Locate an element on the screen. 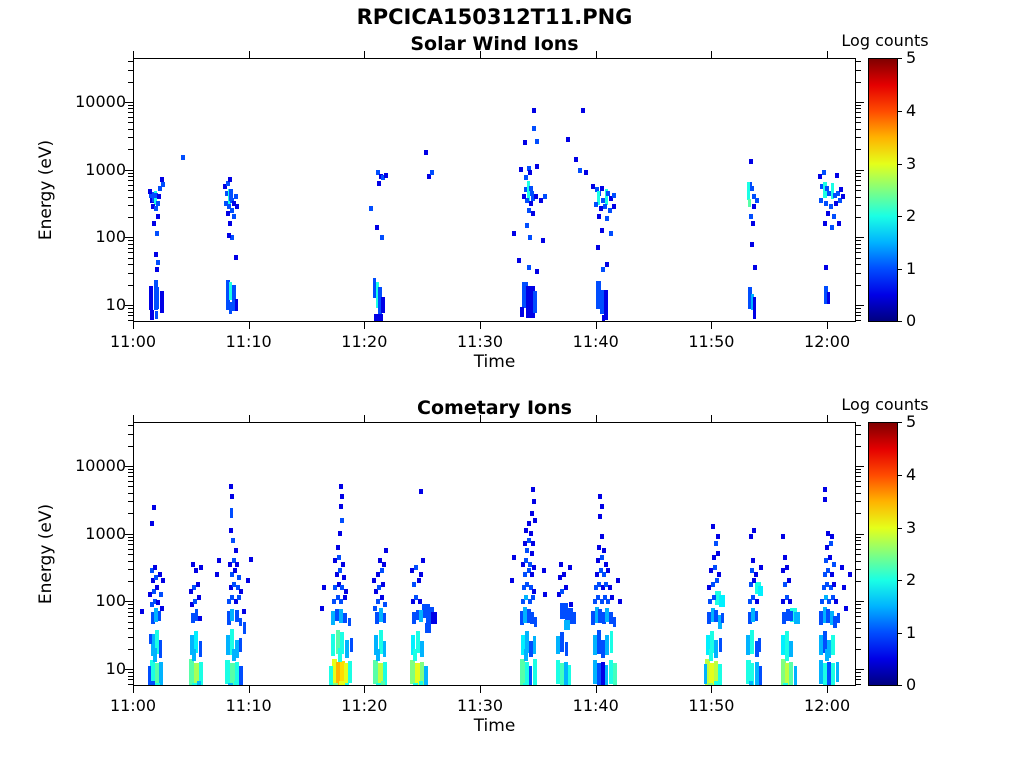 The width and height of the screenshot is (1024, 768). colorbar-tick-label: 4 is located at coordinates (911, 110).